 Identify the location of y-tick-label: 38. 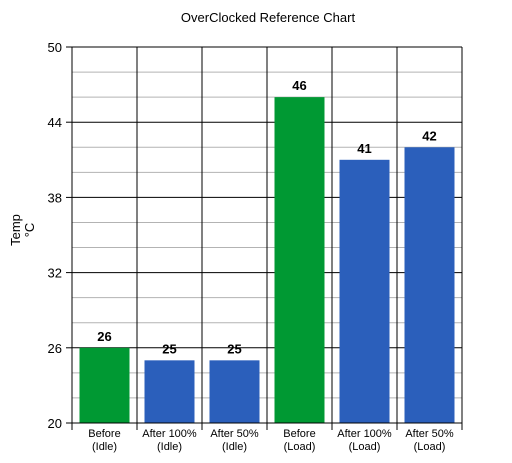
(55, 197).